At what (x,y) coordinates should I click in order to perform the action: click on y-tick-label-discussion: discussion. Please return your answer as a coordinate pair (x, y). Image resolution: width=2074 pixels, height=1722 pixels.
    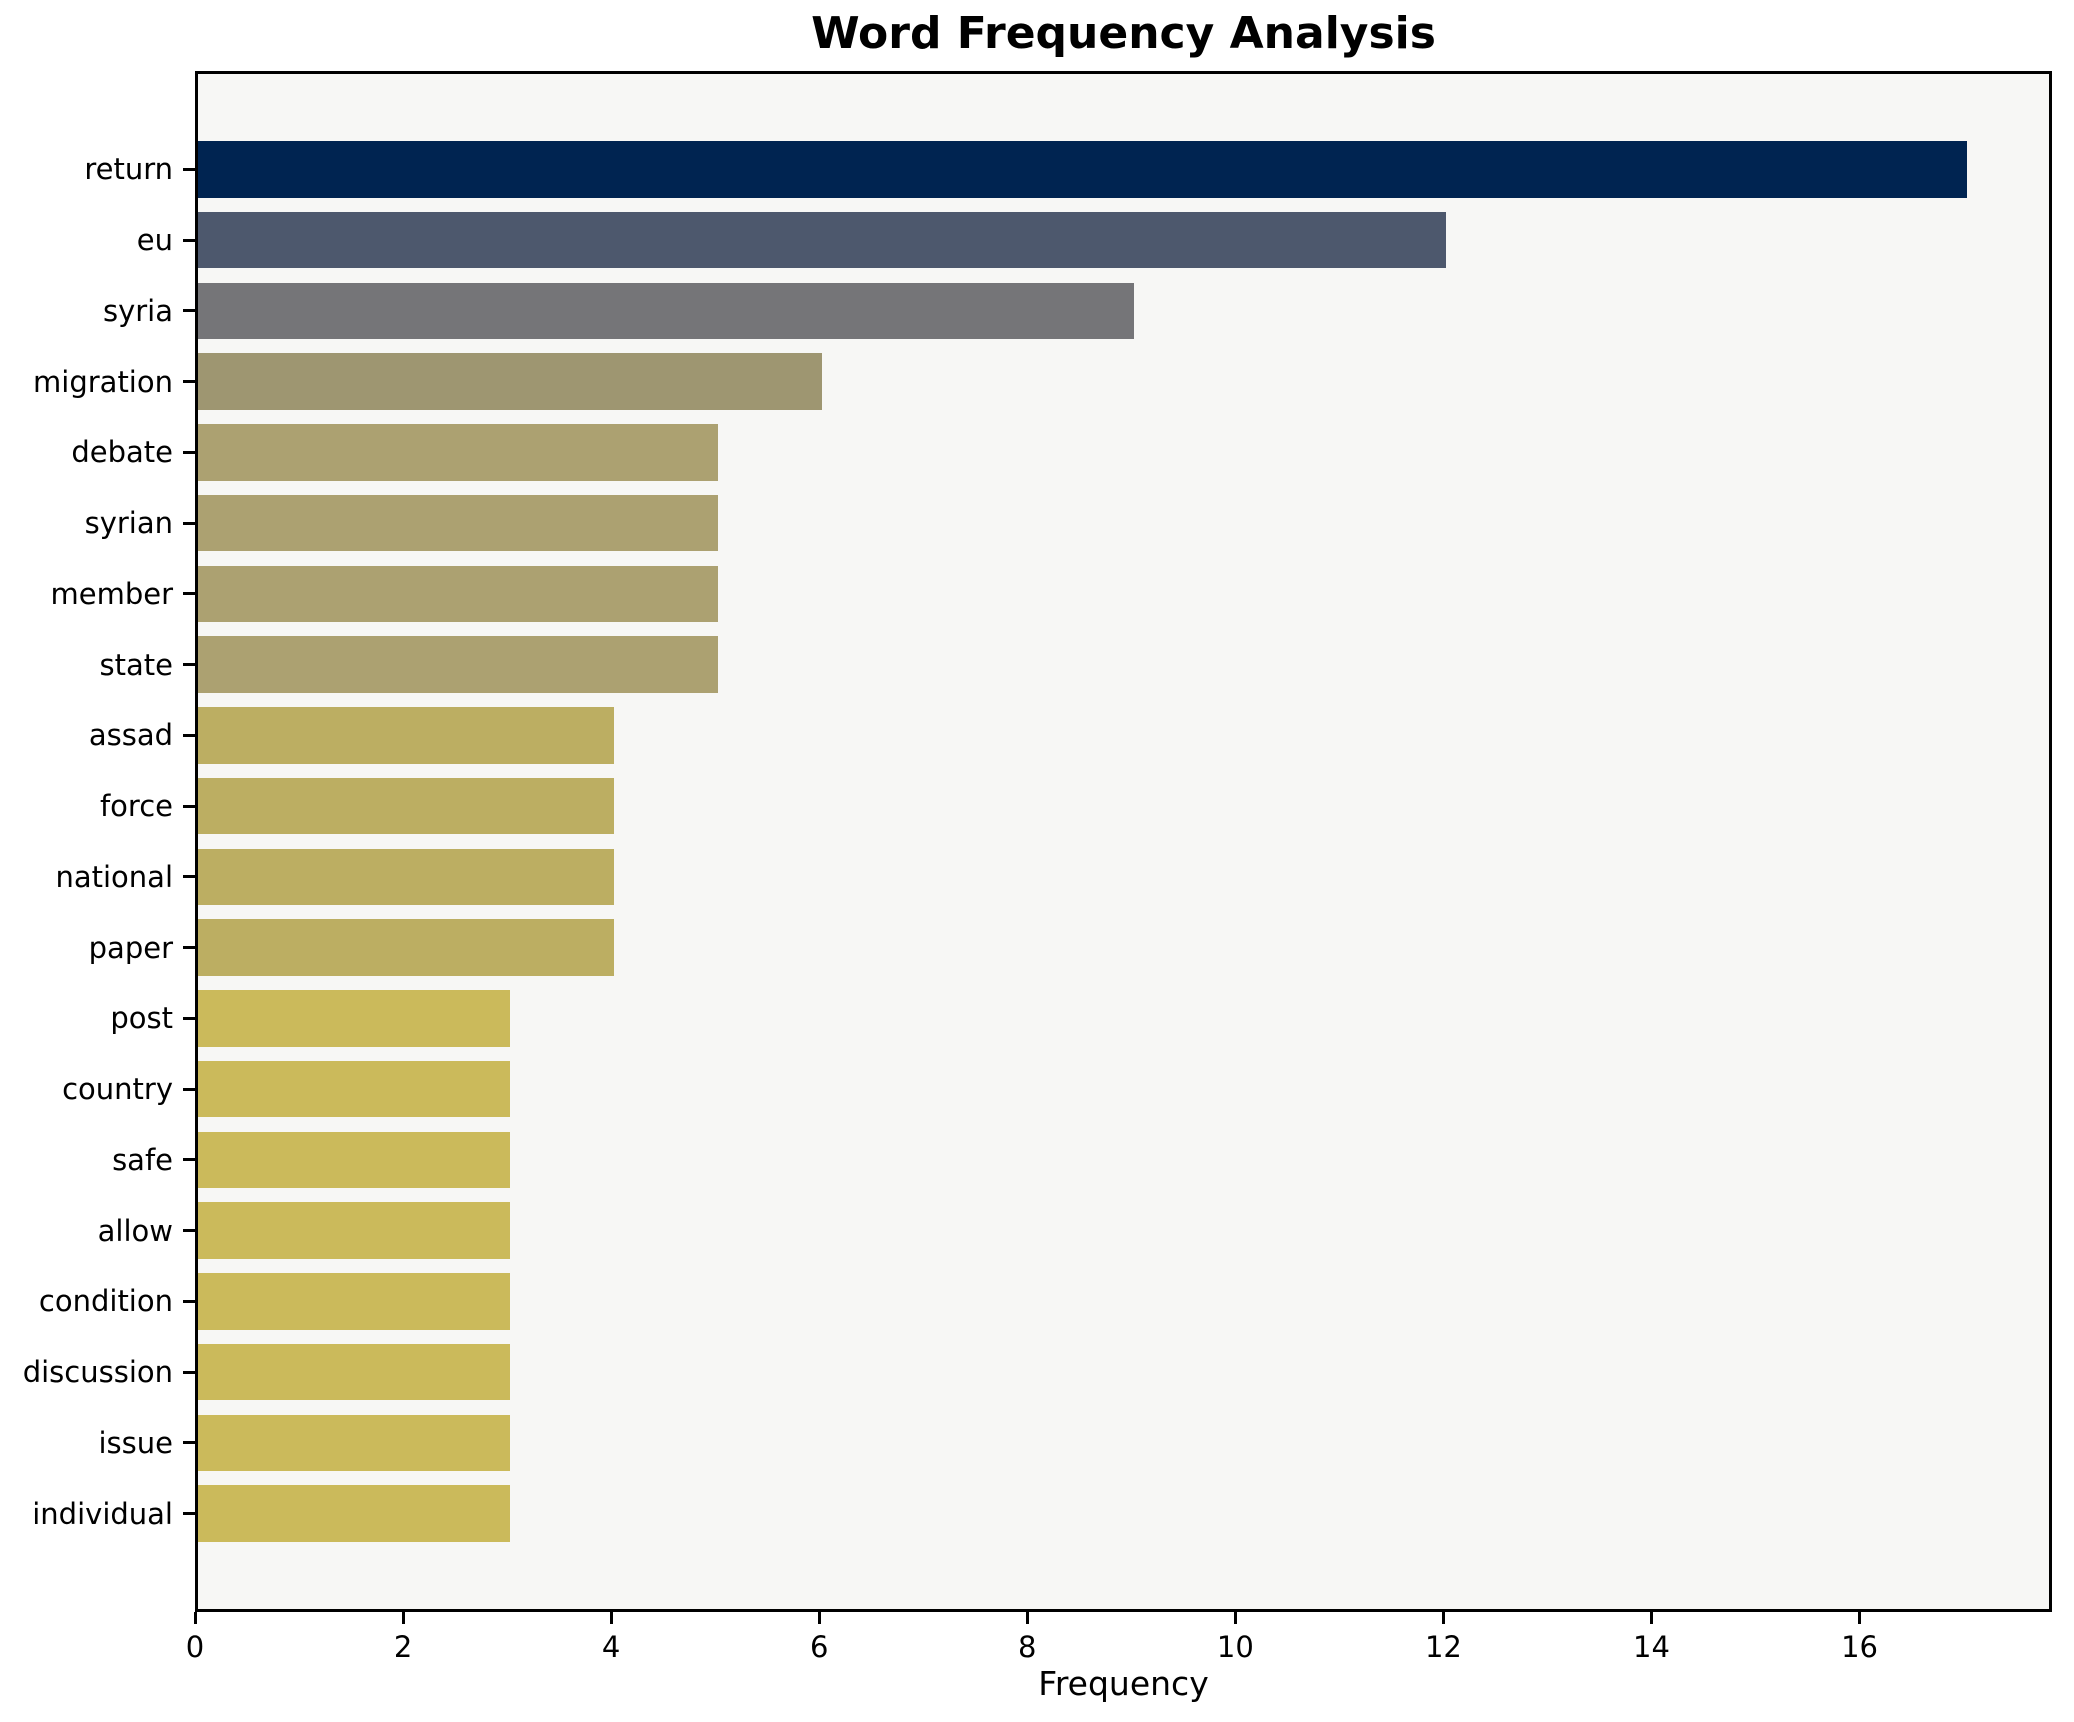
    Looking at the image, I should click on (97, 1372).